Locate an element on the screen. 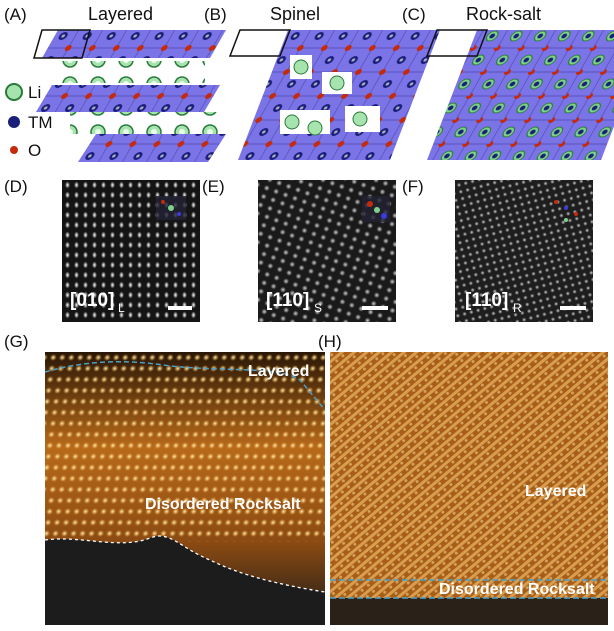 The width and height of the screenshot is (614, 631). panel-label: (C) is located at coordinates (414, 14).